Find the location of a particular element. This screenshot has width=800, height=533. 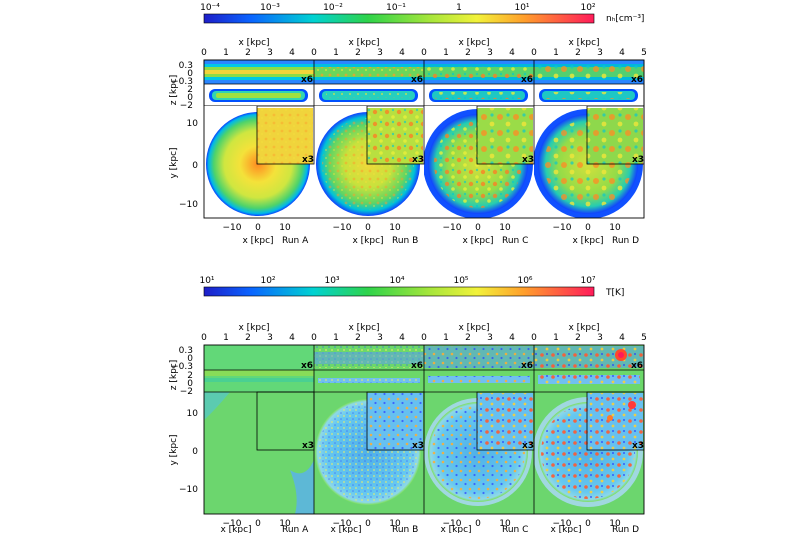

y-axis-title: y [kpc] is located at coordinates (174, 449).